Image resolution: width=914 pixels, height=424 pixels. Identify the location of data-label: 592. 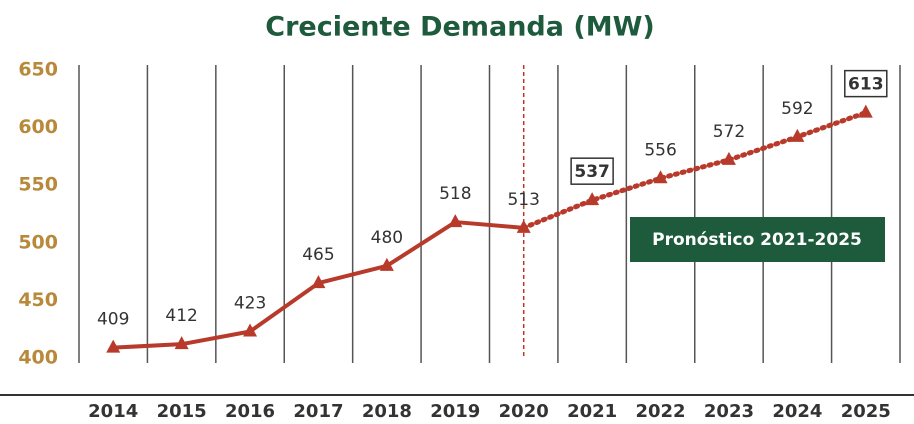
(797, 109).